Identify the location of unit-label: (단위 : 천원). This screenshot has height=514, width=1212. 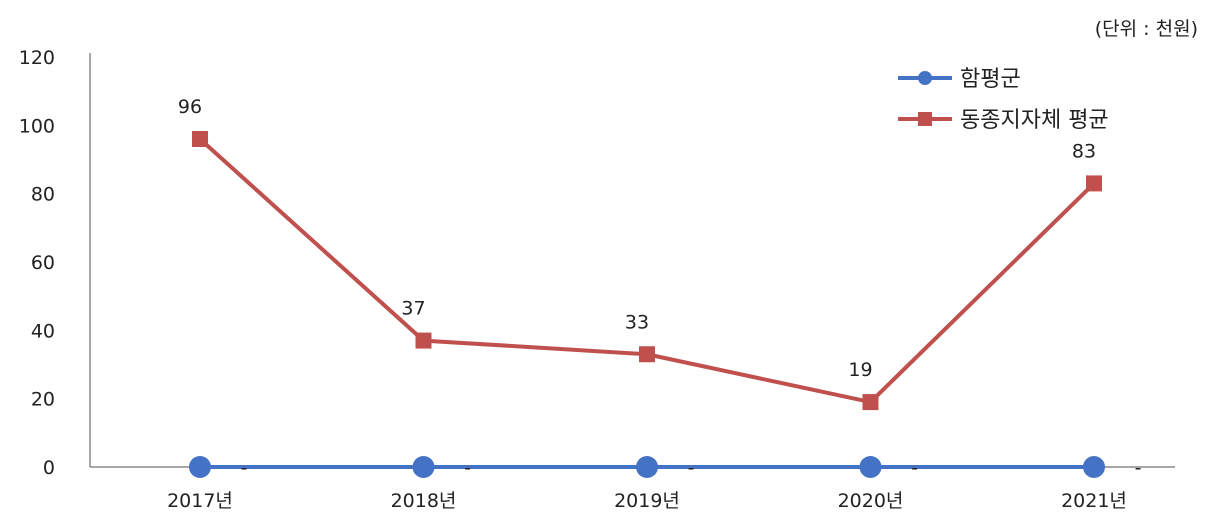
(1146, 29).